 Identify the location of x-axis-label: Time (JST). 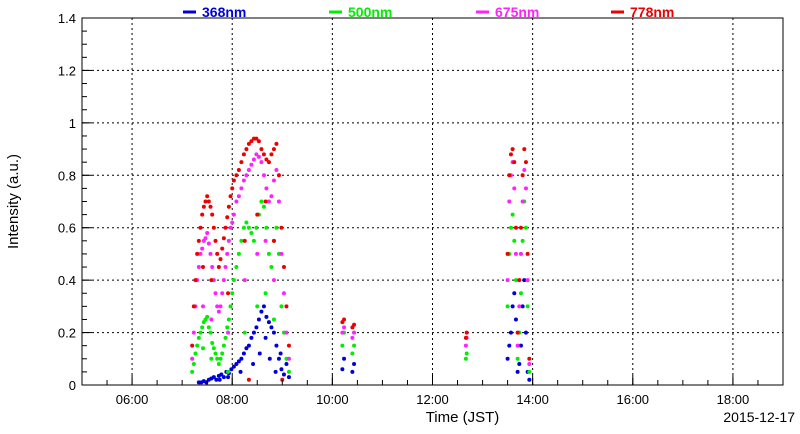
(463, 417).